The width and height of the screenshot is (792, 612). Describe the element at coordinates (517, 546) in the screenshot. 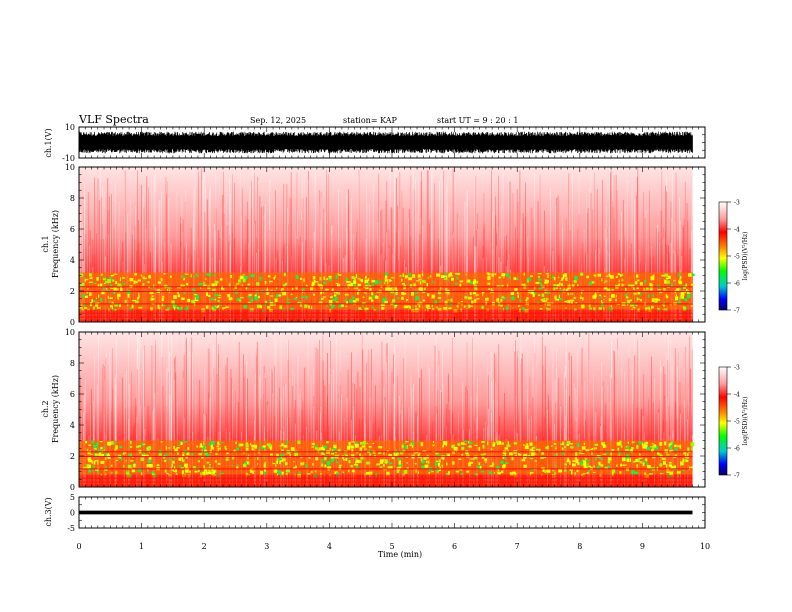

I see `x-tick-label: 7` at that location.